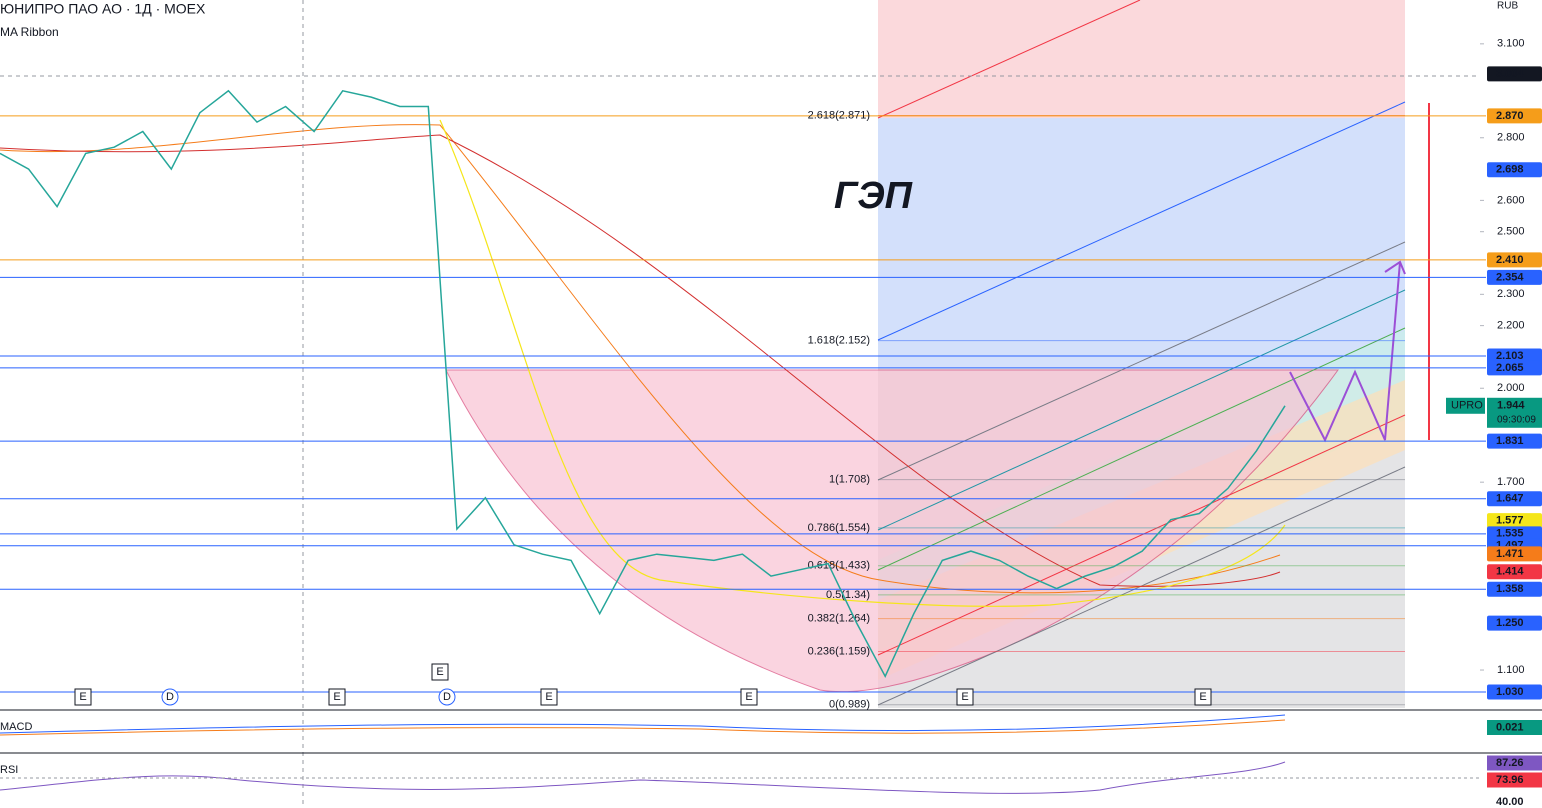  Describe the element at coordinates (1511, 200) in the screenshot. I see `y-tick-label: 2.600` at that location.